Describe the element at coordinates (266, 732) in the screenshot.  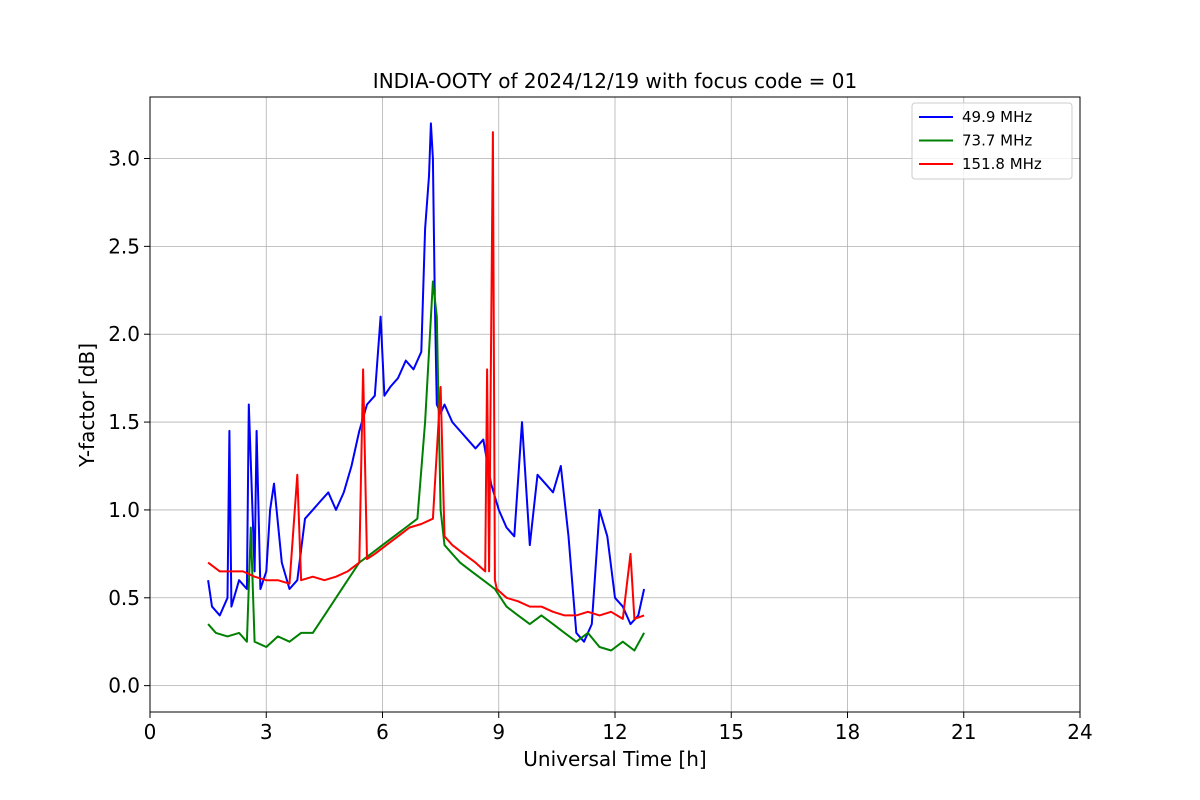
I see `x-tick-label: 3` at that location.